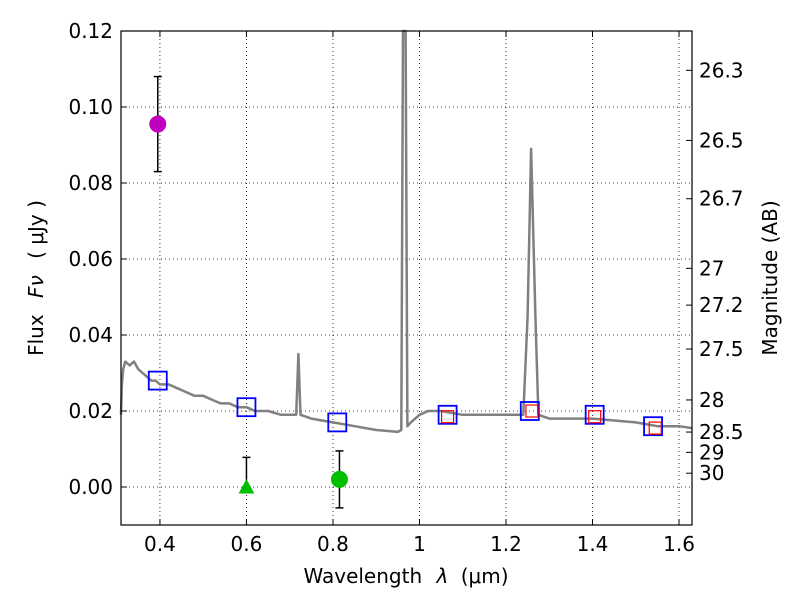 The image size is (800, 600). I want to click on mag-tick-label: 27.5, so click(721, 349).